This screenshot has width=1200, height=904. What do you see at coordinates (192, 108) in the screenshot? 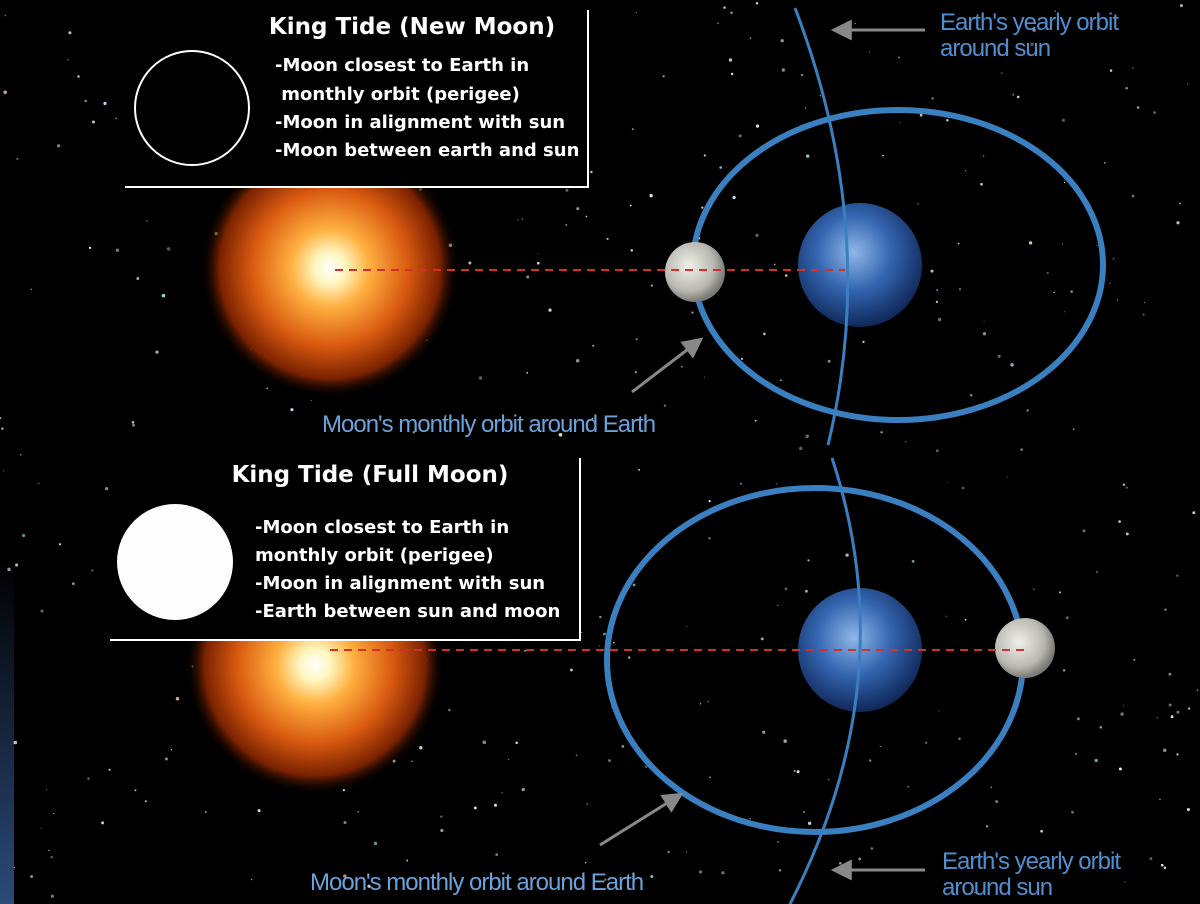
I see `new-moon-icon` at bounding box center [192, 108].